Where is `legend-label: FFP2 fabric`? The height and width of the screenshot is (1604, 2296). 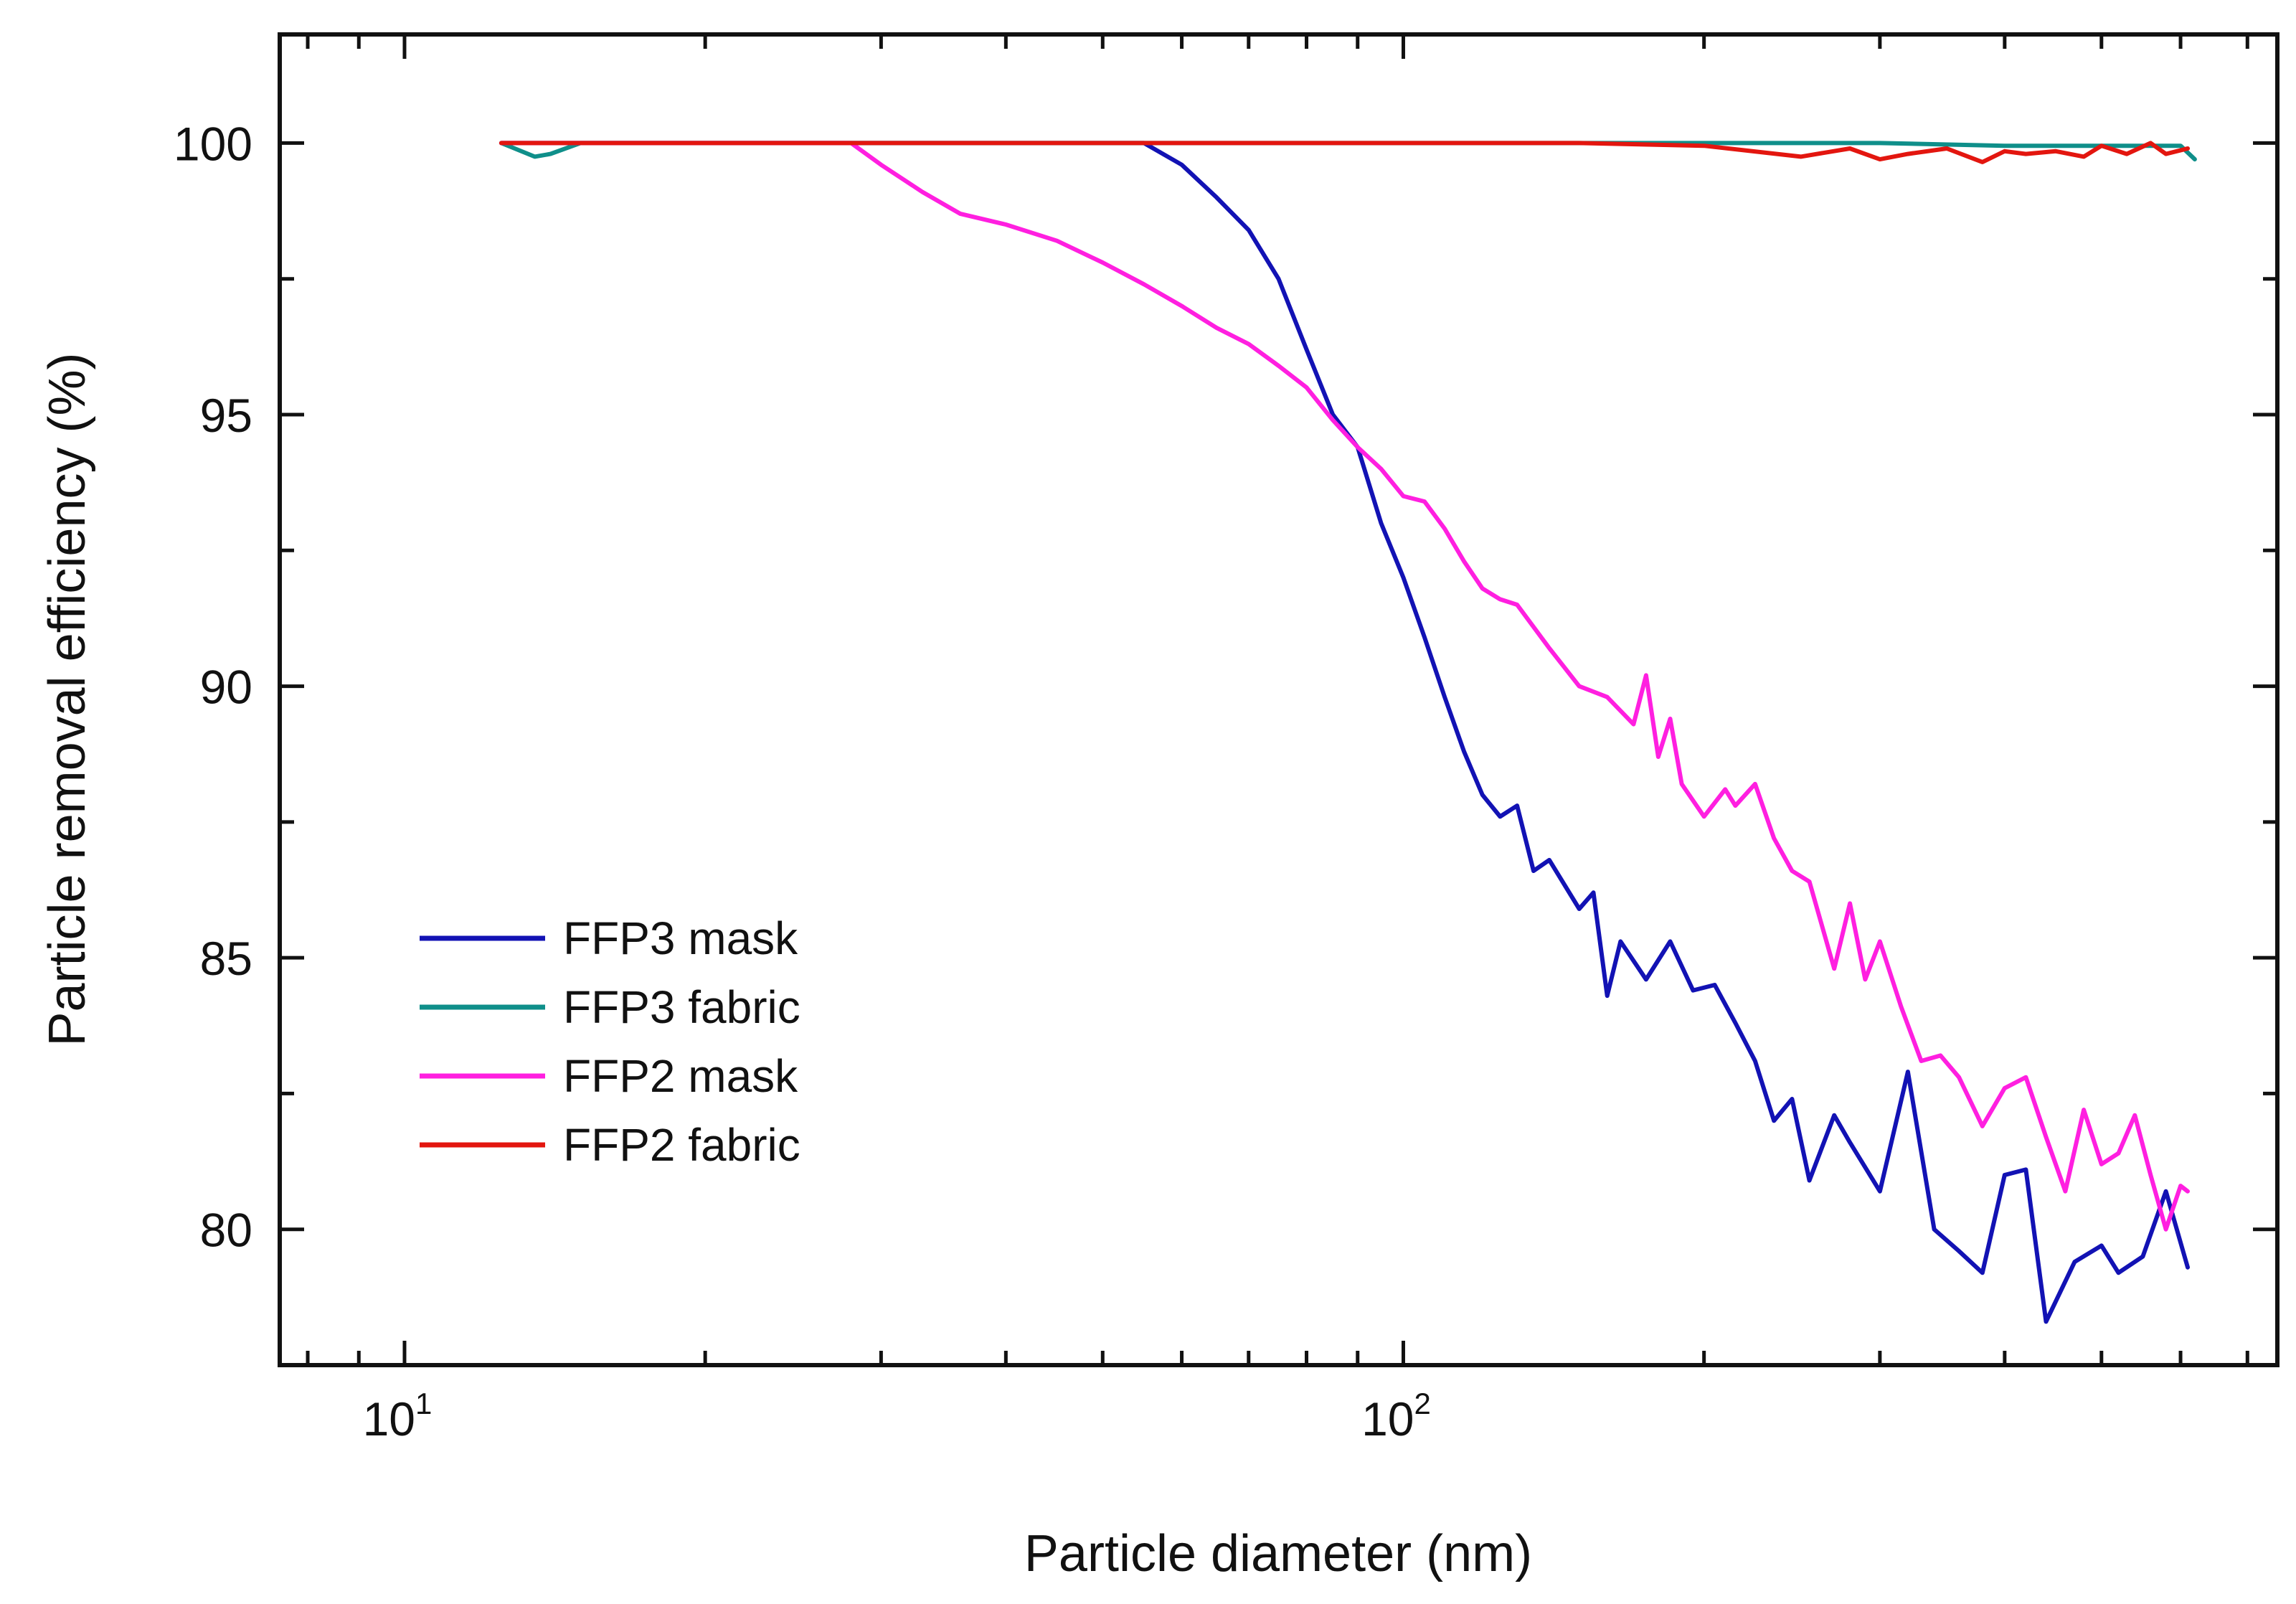
legend-label: FFP2 fabric is located at coordinates (681, 1145).